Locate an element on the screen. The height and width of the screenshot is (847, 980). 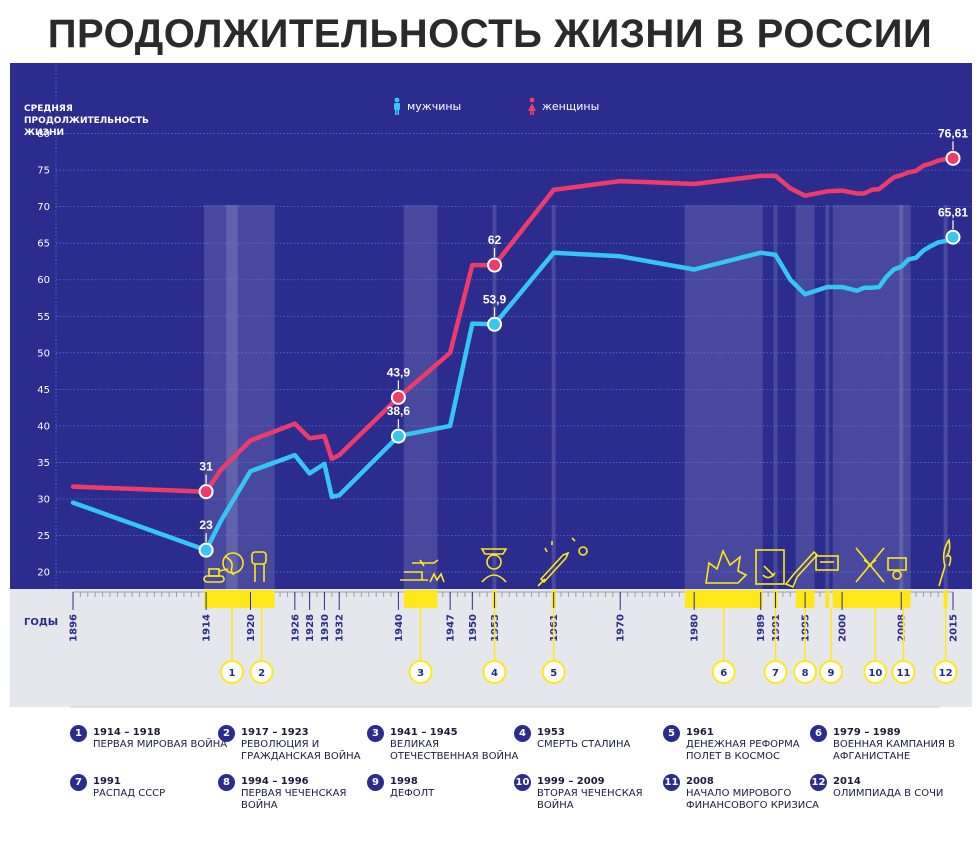
marker-label: 6 is located at coordinates (723, 673).